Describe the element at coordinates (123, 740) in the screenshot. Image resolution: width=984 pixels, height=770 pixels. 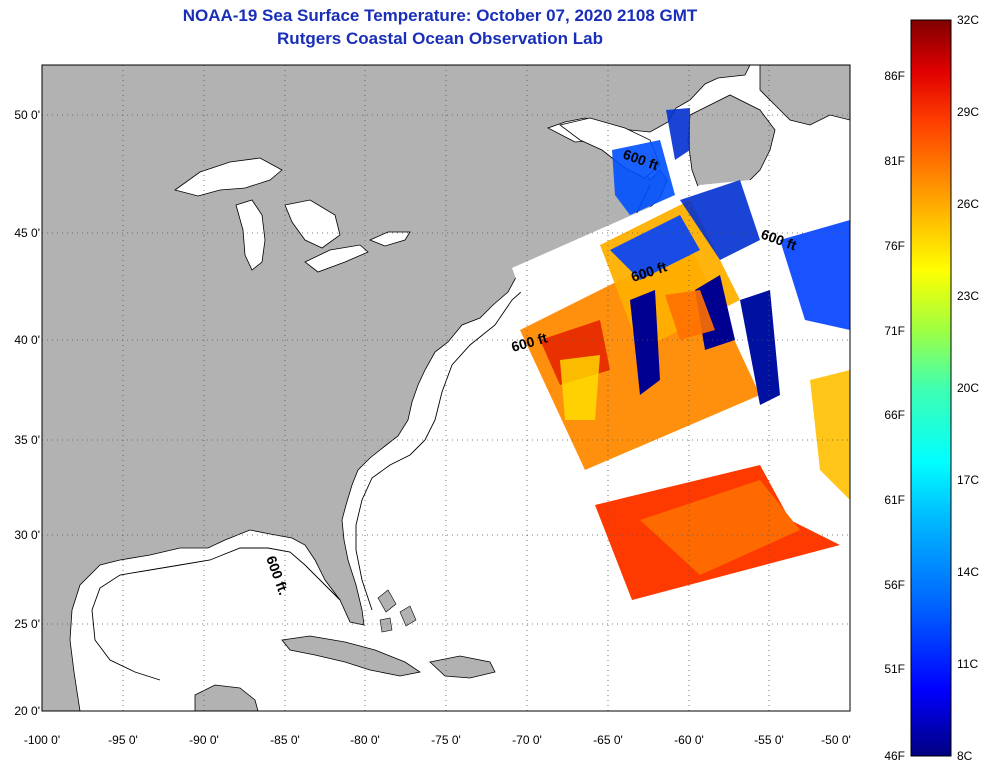
I see `lon-tick-95: -95 0'` at that location.